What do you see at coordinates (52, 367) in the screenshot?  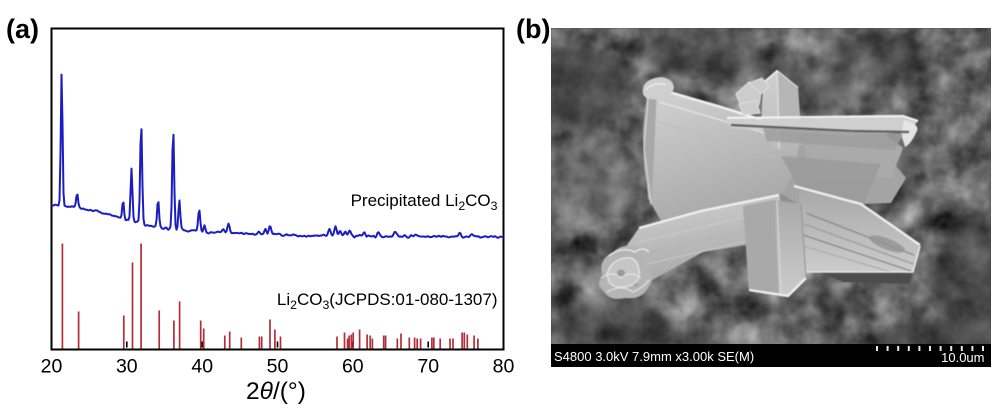 I see `svg-text: 20` at bounding box center [52, 367].